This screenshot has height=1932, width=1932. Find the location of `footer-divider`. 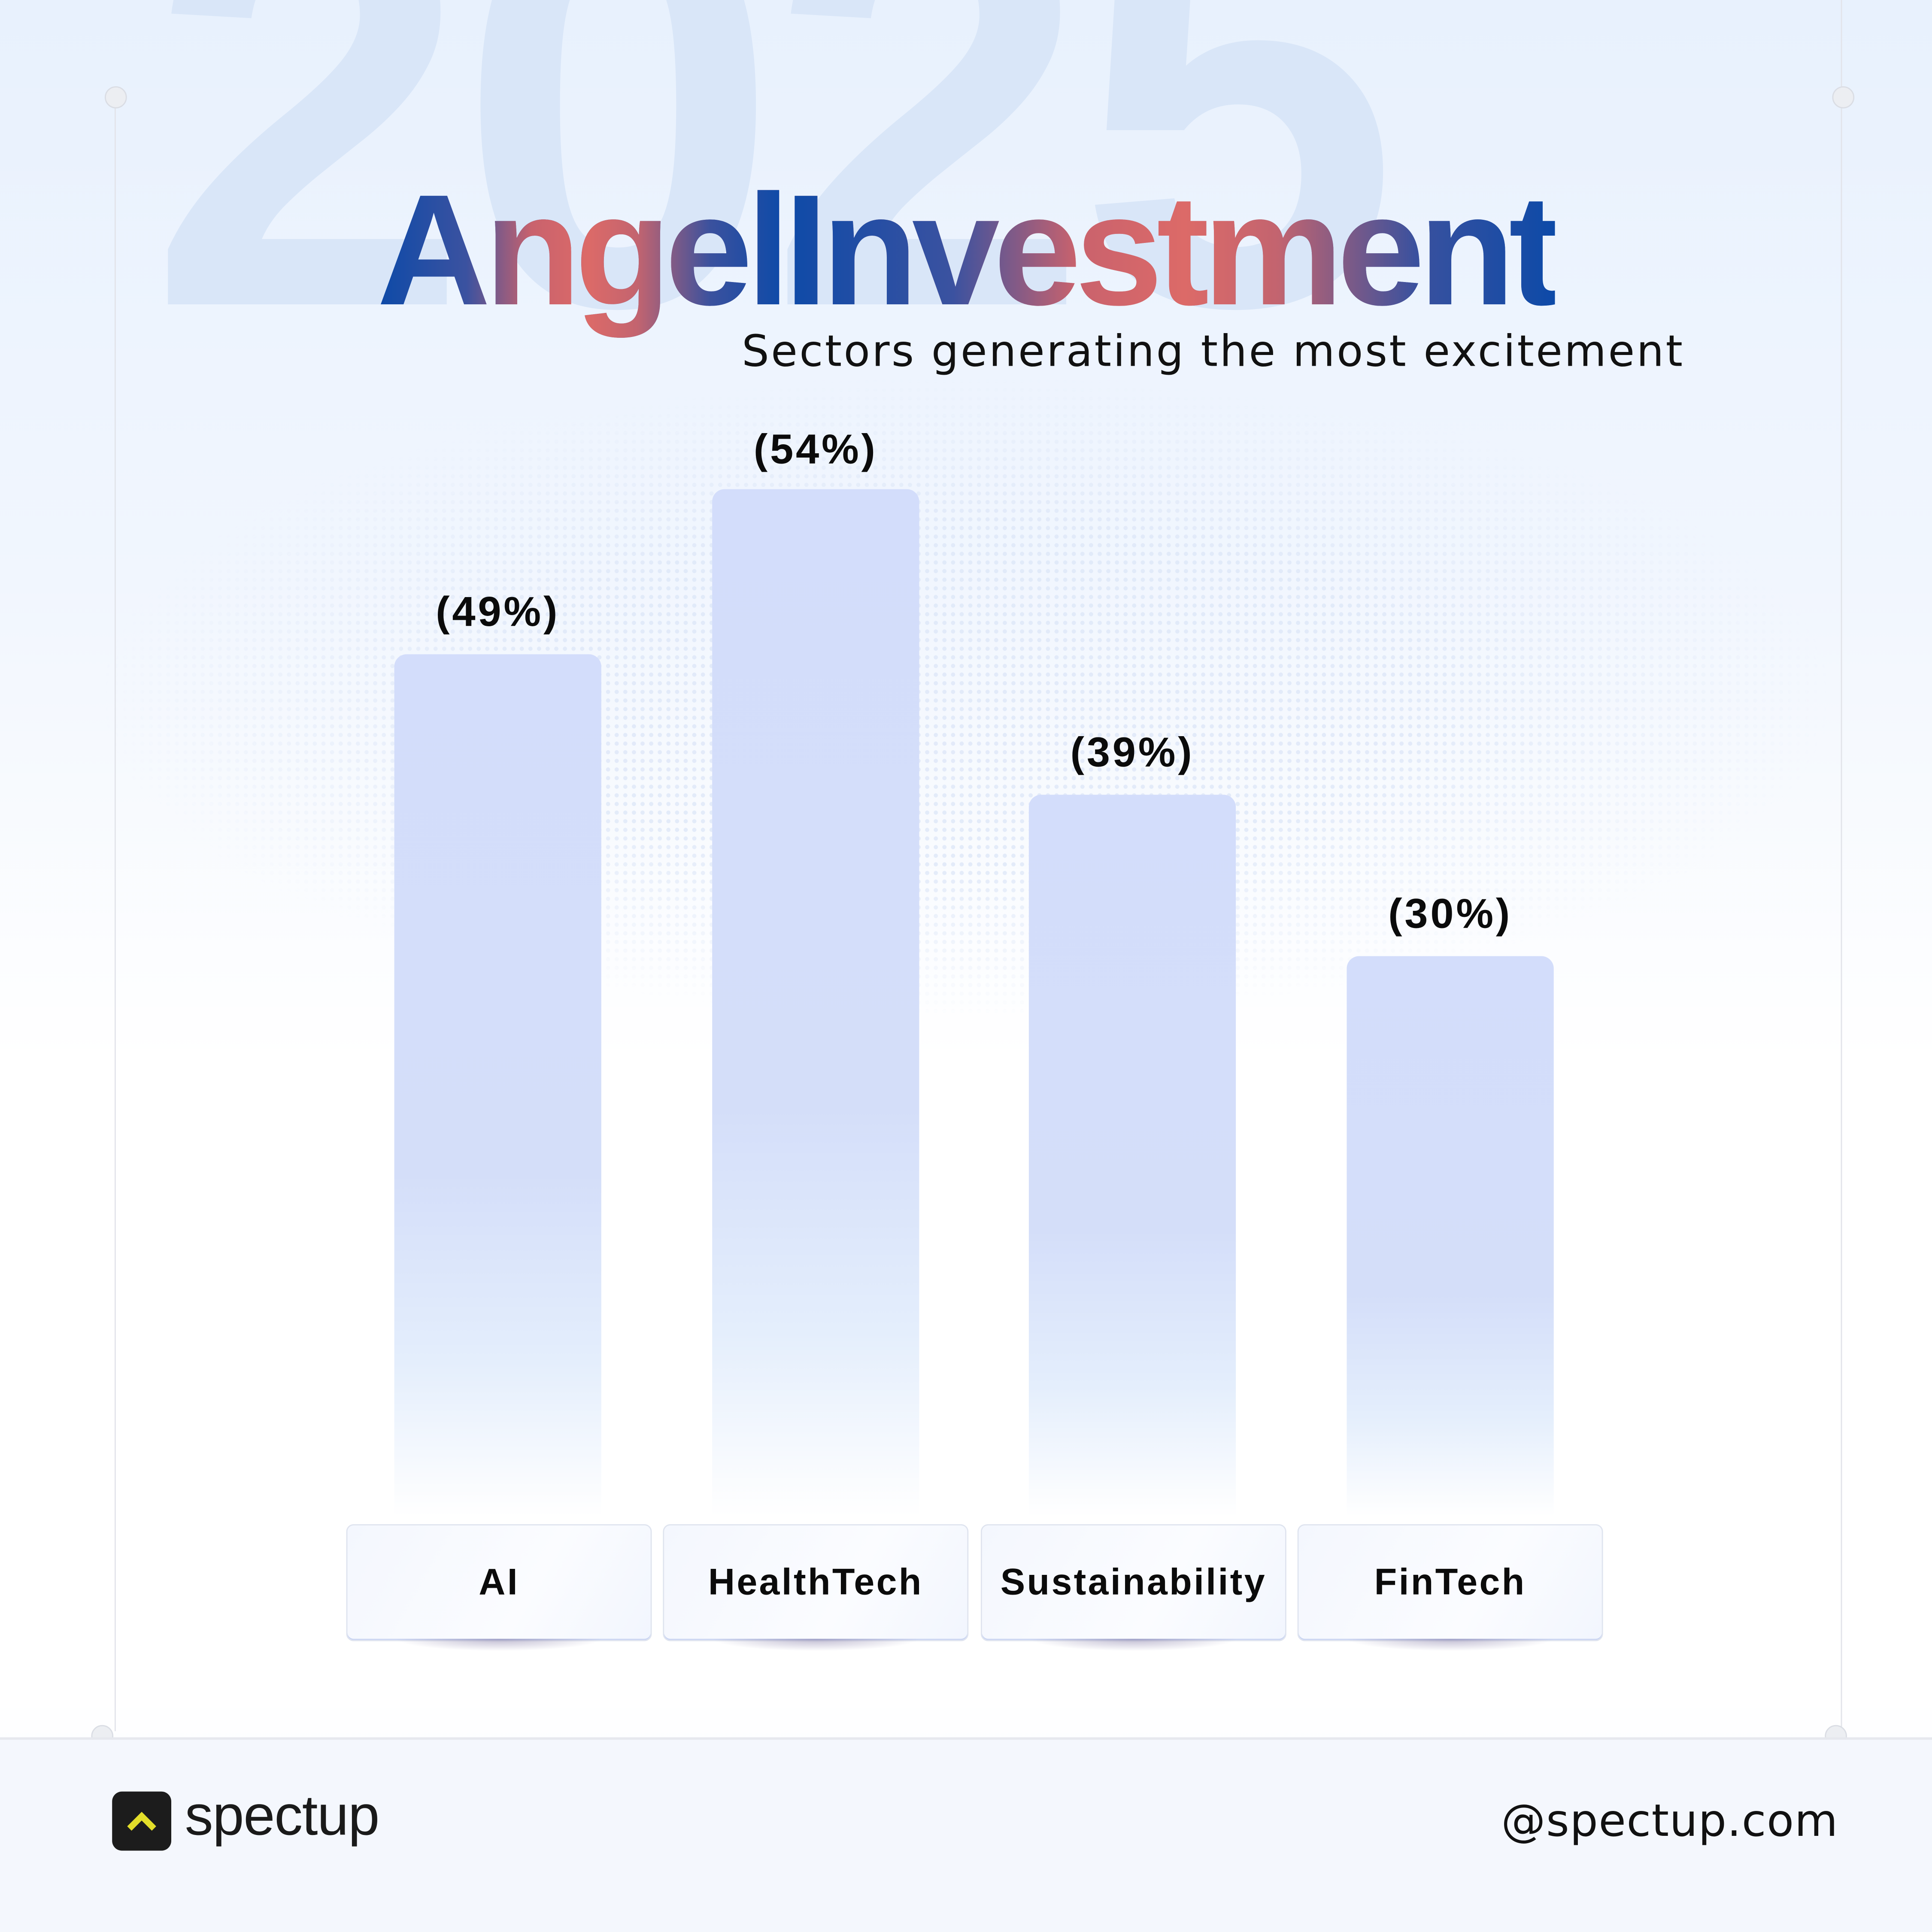

footer-divider is located at coordinates (966, 1738).